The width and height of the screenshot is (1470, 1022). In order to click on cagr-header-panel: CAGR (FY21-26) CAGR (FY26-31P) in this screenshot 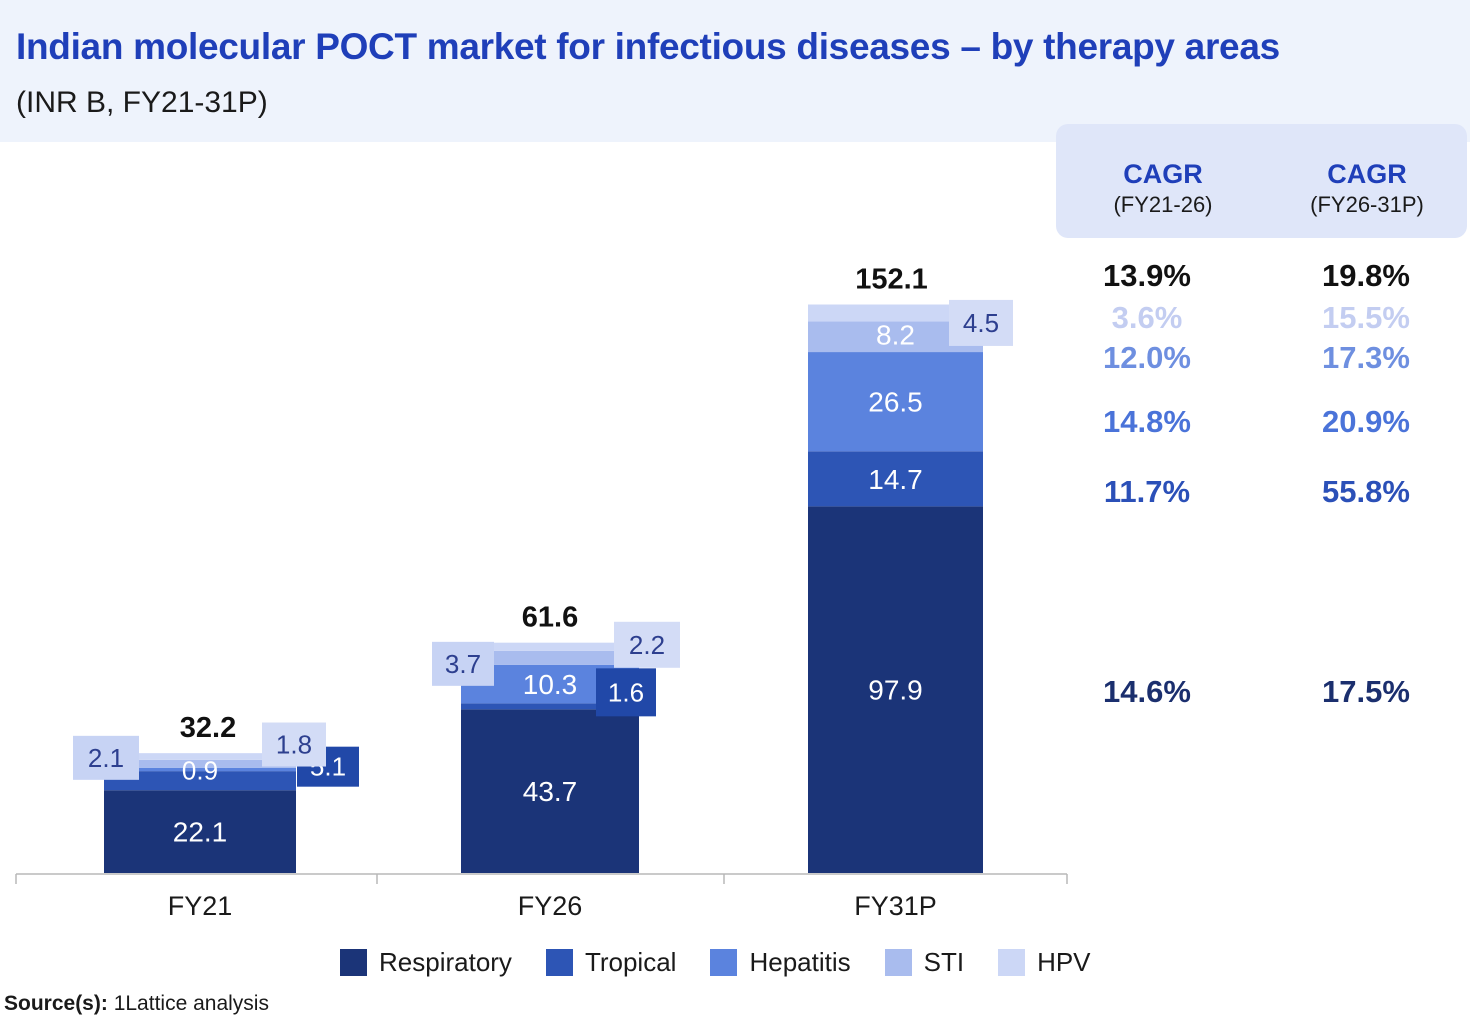, I will do `click(1261, 181)`.